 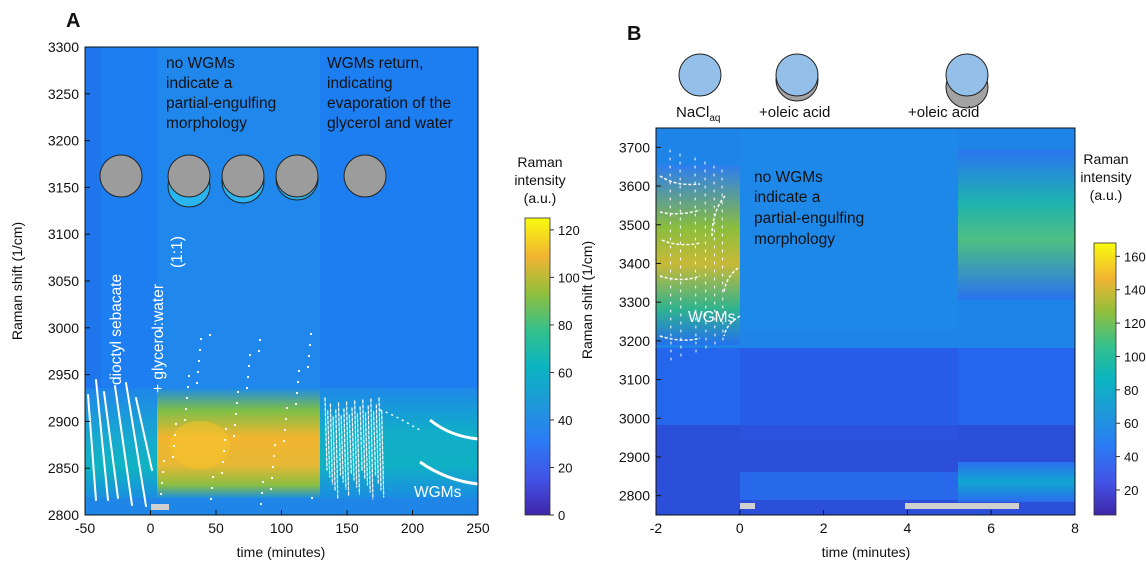 What do you see at coordinates (121, 176) in the screenshot?
I see `droplet-oil-only` at bounding box center [121, 176].